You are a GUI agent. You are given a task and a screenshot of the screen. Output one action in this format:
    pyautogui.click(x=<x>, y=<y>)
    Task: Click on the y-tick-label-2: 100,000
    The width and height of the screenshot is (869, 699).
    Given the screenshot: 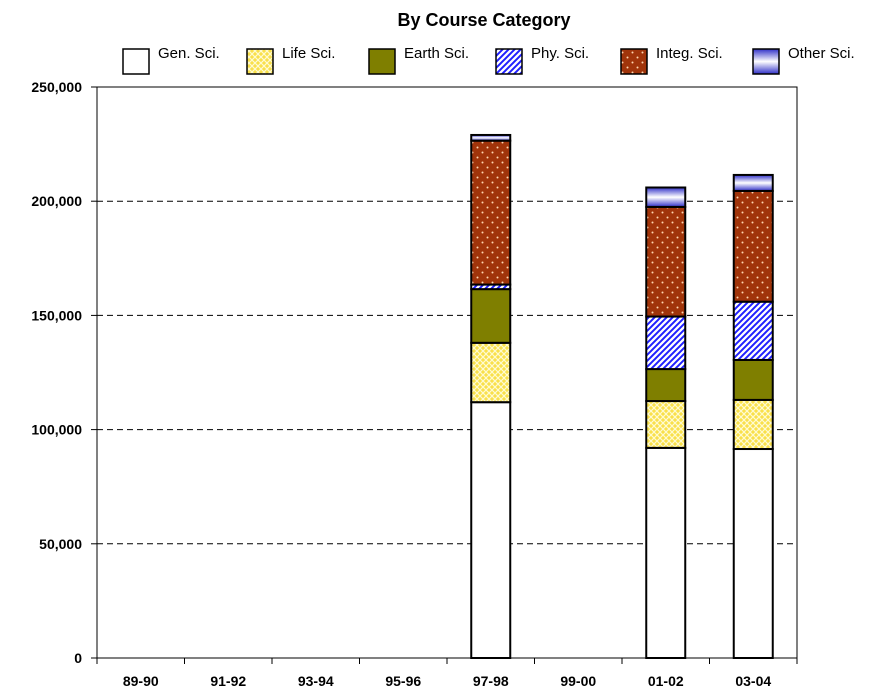 What is the action you would take?
    pyautogui.click(x=56, y=430)
    